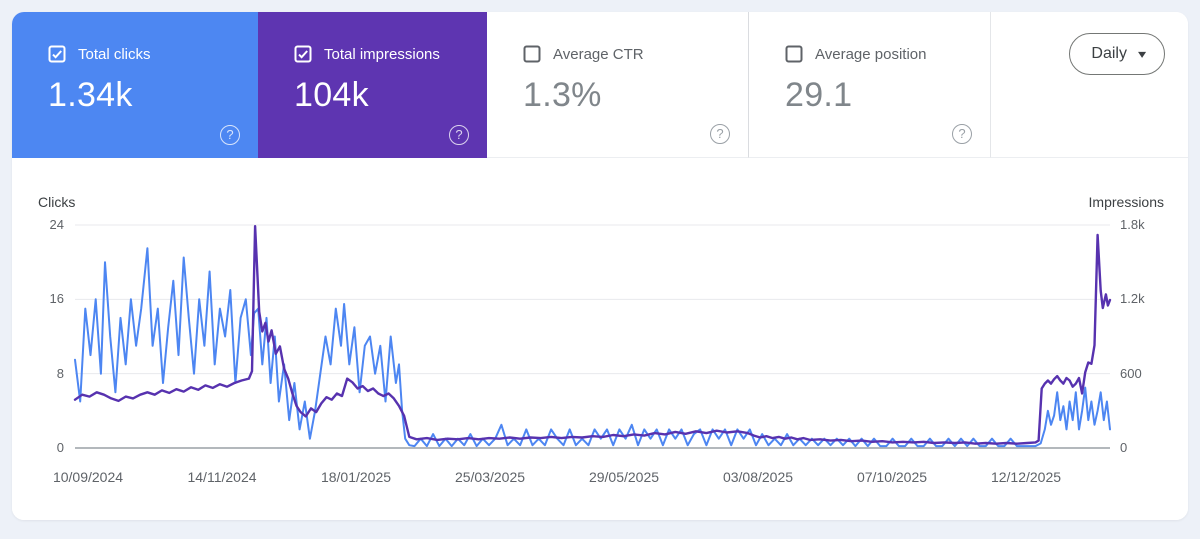 Image resolution: width=1200 pixels, height=539 pixels. What do you see at coordinates (598, 54) in the screenshot?
I see `tile-label: Average CTR` at bounding box center [598, 54].